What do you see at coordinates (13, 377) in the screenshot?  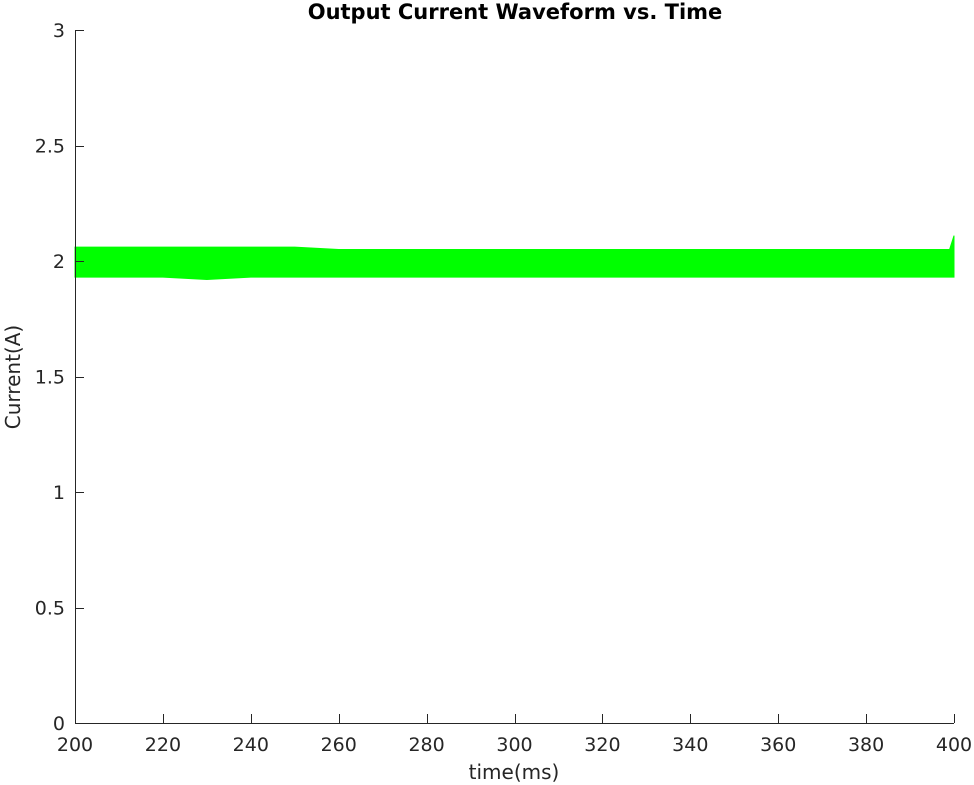 I see `y-axis-label: Current(A)` at bounding box center [13, 377].